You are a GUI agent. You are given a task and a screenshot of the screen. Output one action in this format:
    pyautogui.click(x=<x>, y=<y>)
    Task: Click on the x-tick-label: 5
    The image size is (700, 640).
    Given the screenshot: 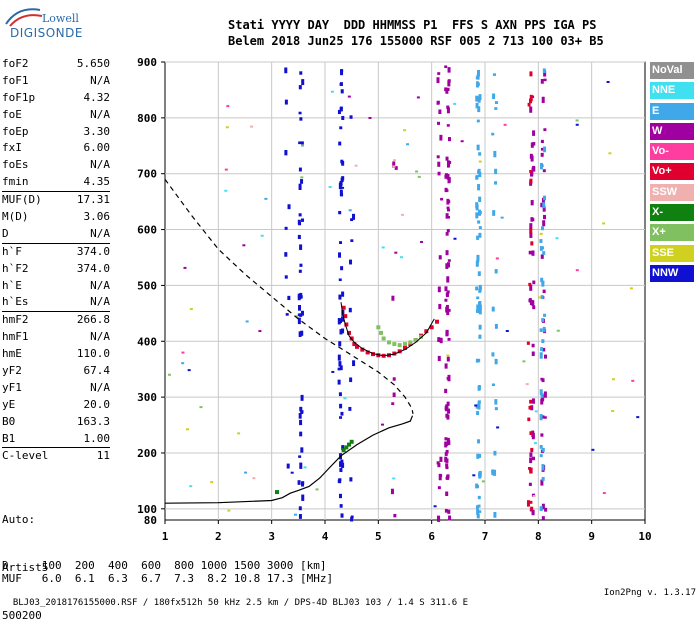 What is the action you would take?
    pyautogui.click(x=378, y=536)
    